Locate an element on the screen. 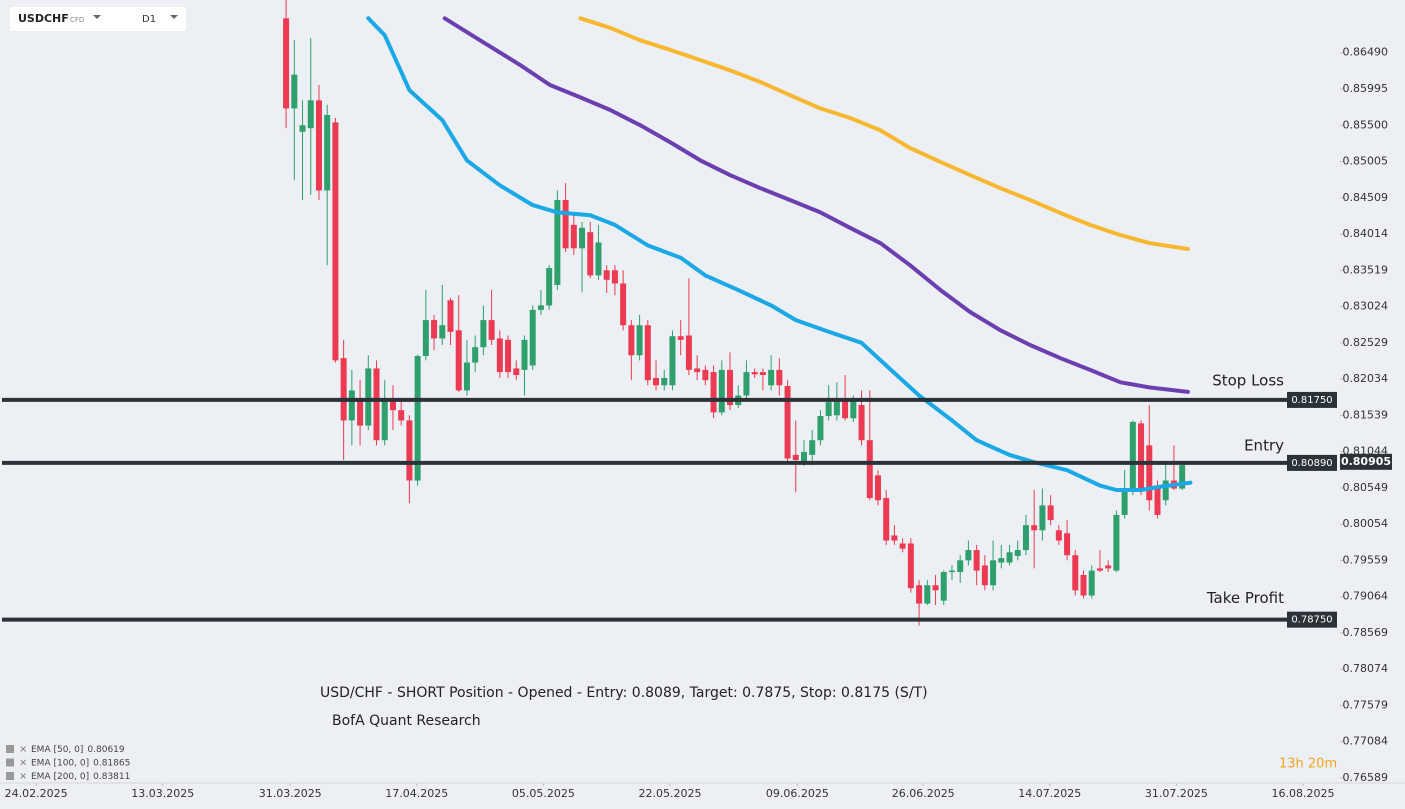 This screenshot has height=809, width=1405. countdown: 13h 20m is located at coordinates (1308, 764).